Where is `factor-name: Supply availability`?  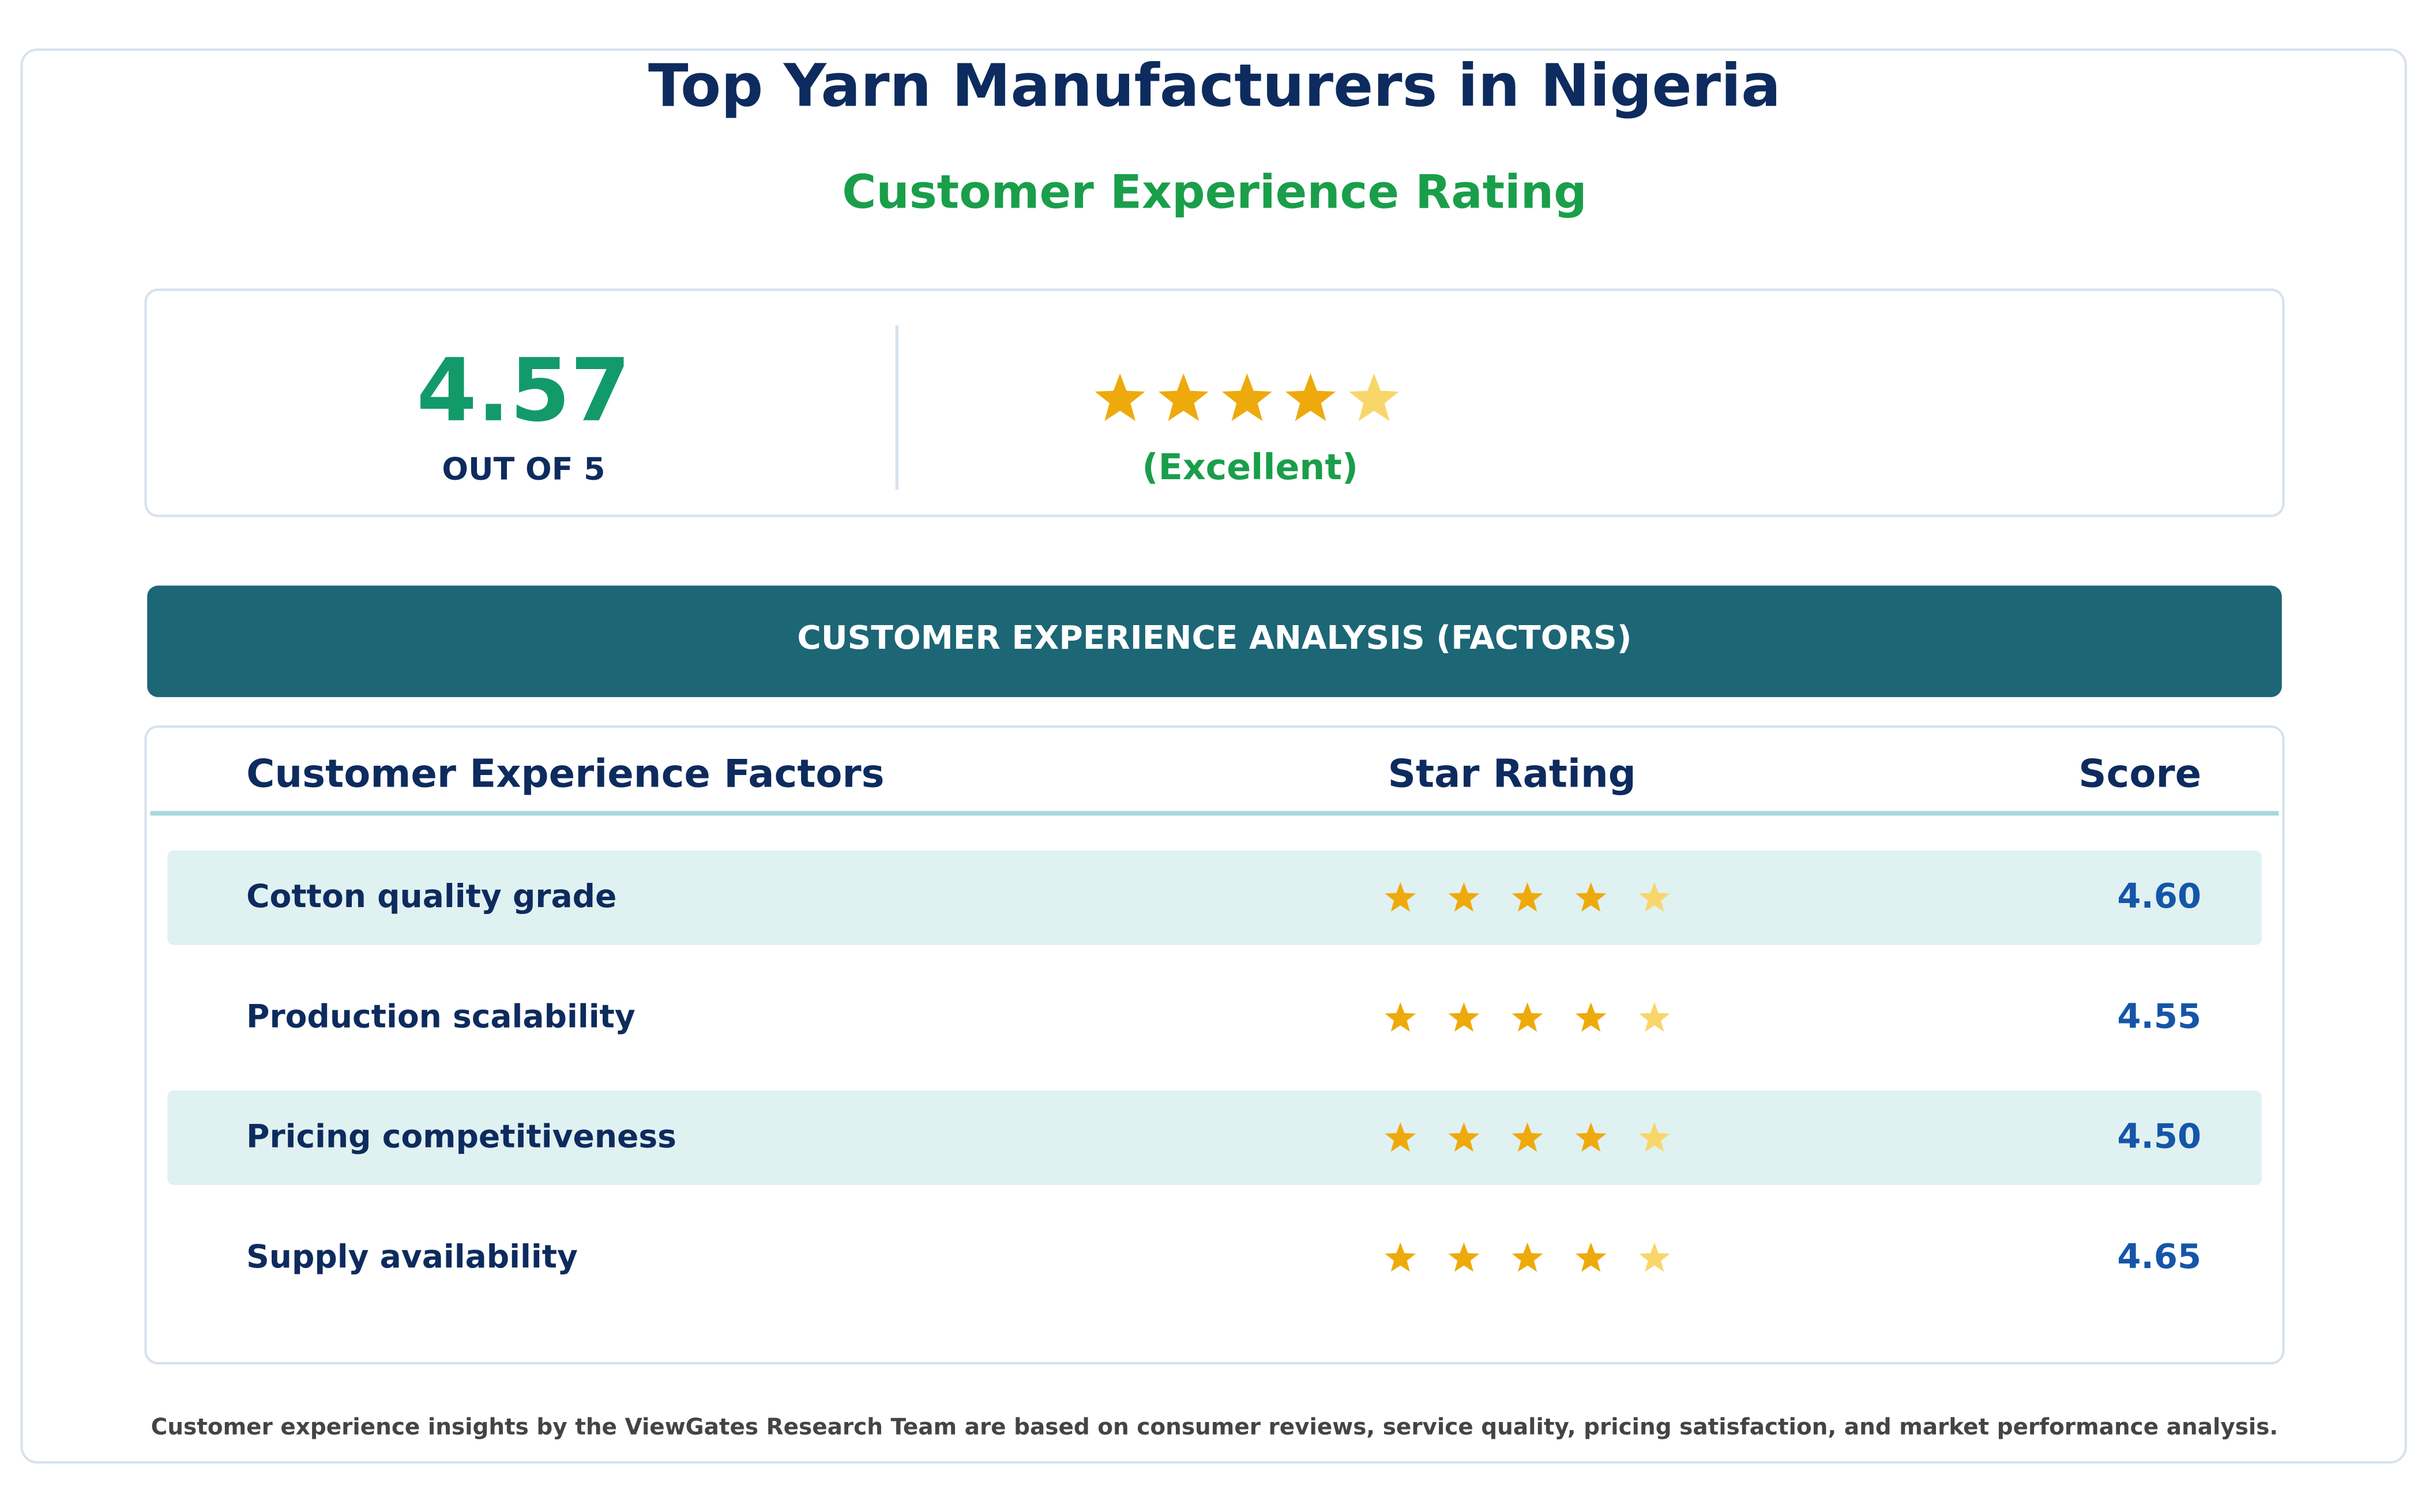 factor-name: Supply availability is located at coordinates (412, 1257).